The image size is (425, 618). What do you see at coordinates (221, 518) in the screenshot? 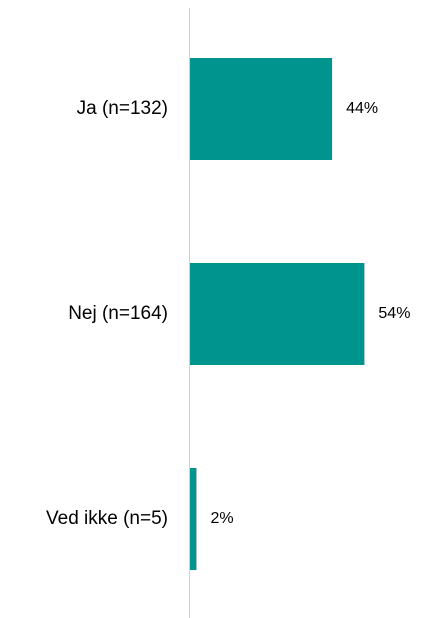
I see `value-label: 2%` at bounding box center [221, 518].